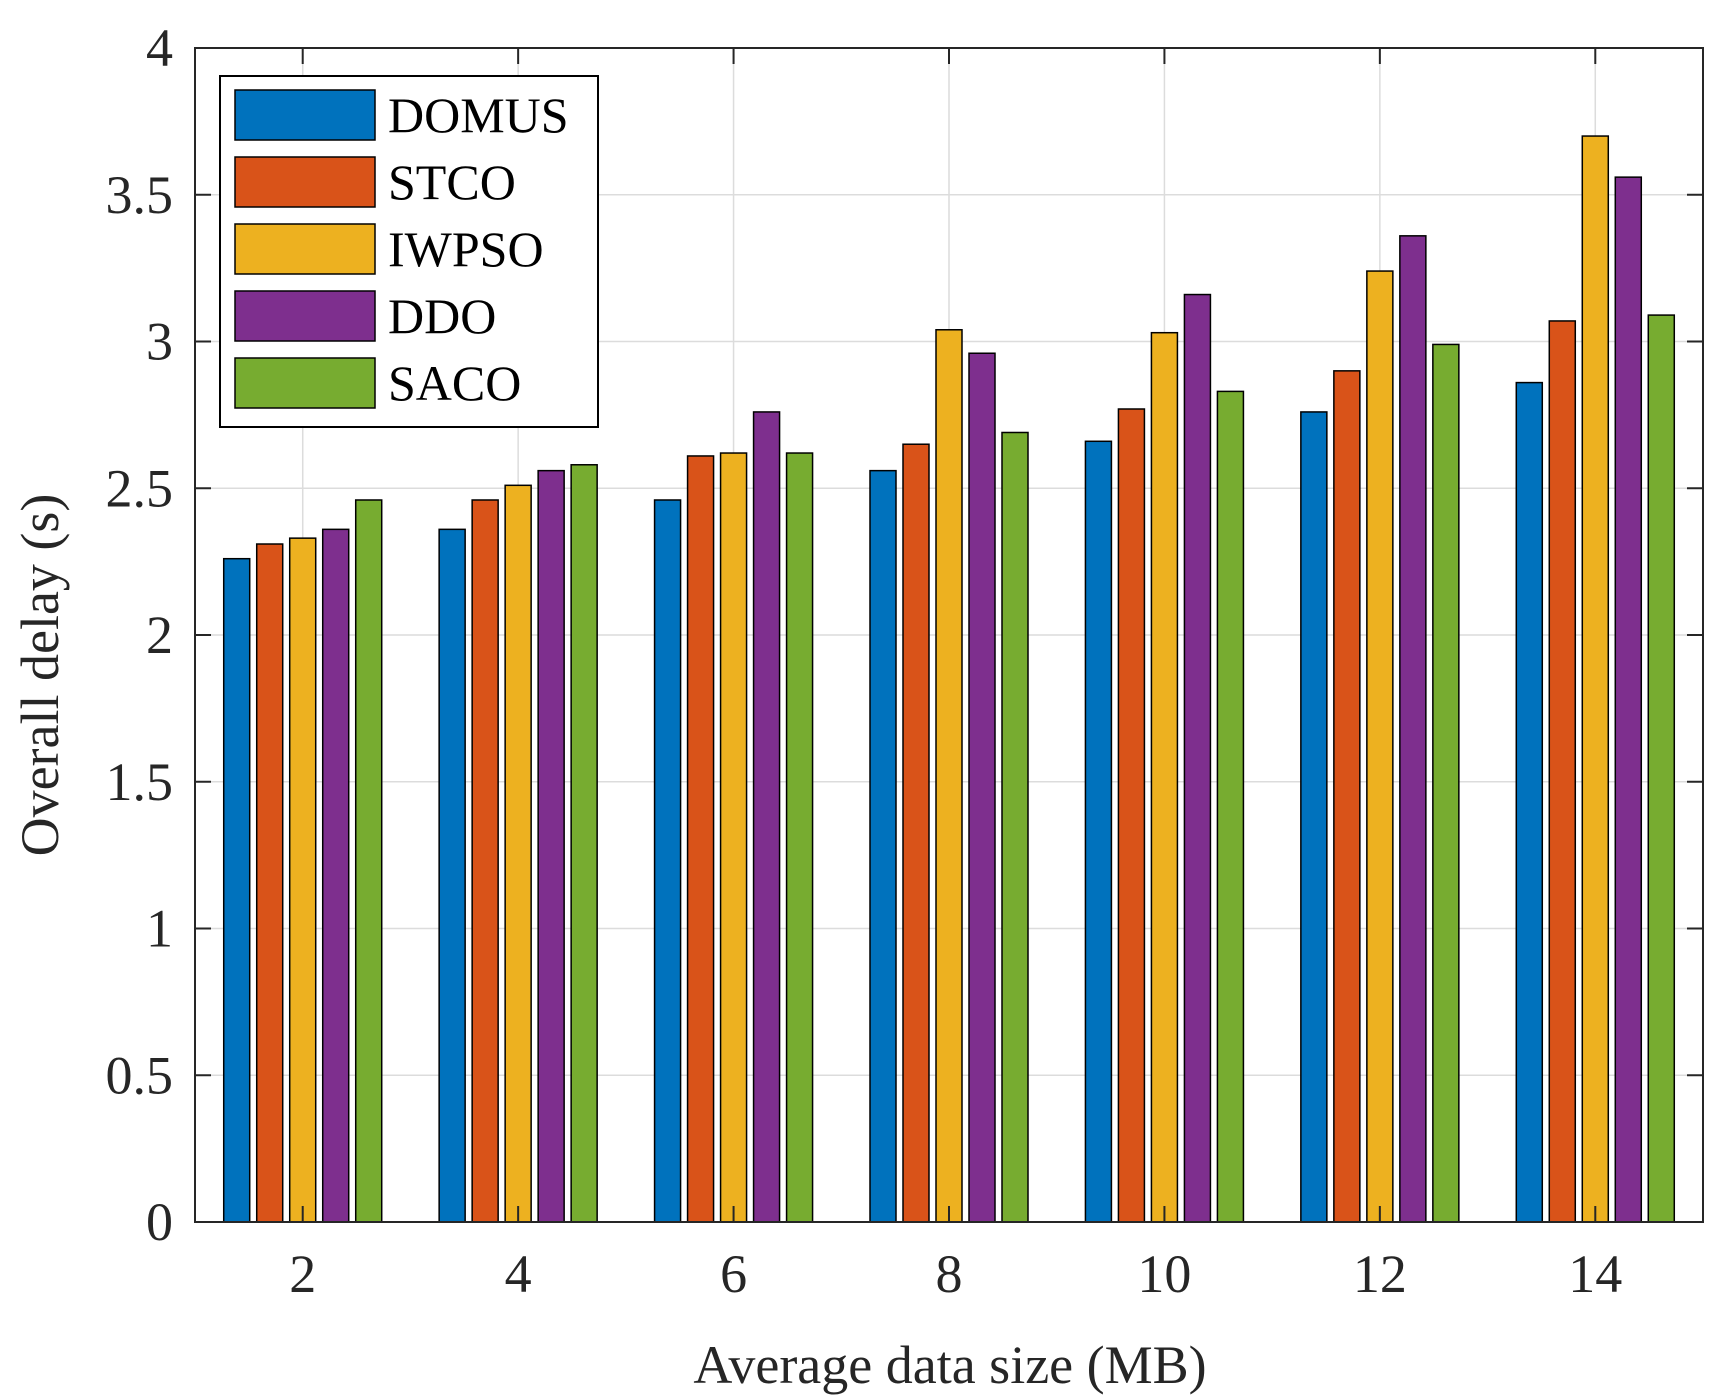  What do you see at coordinates (305, 249) in the screenshot?
I see `legend-swatch-iwpso` at bounding box center [305, 249].